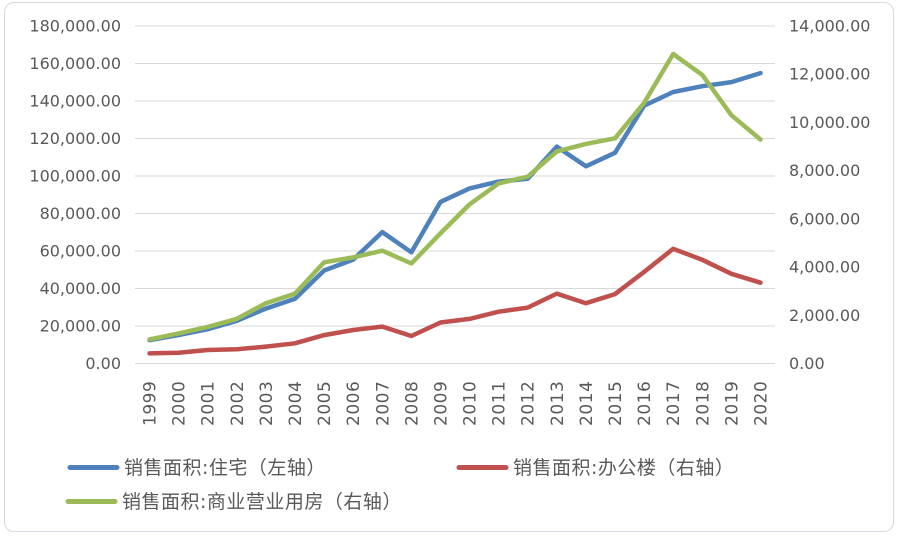 The image size is (900, 540). I want to click on legend-label-office: 销售面积:办公楼（右轴）, so click(623, 468).